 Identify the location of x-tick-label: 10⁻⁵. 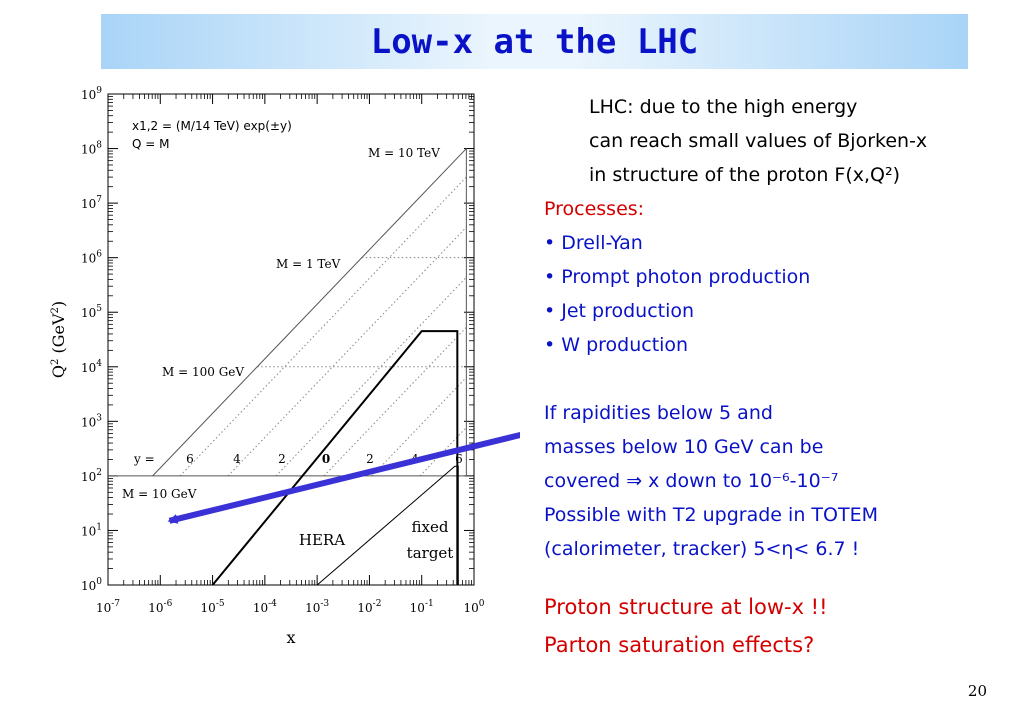
(213, 607).